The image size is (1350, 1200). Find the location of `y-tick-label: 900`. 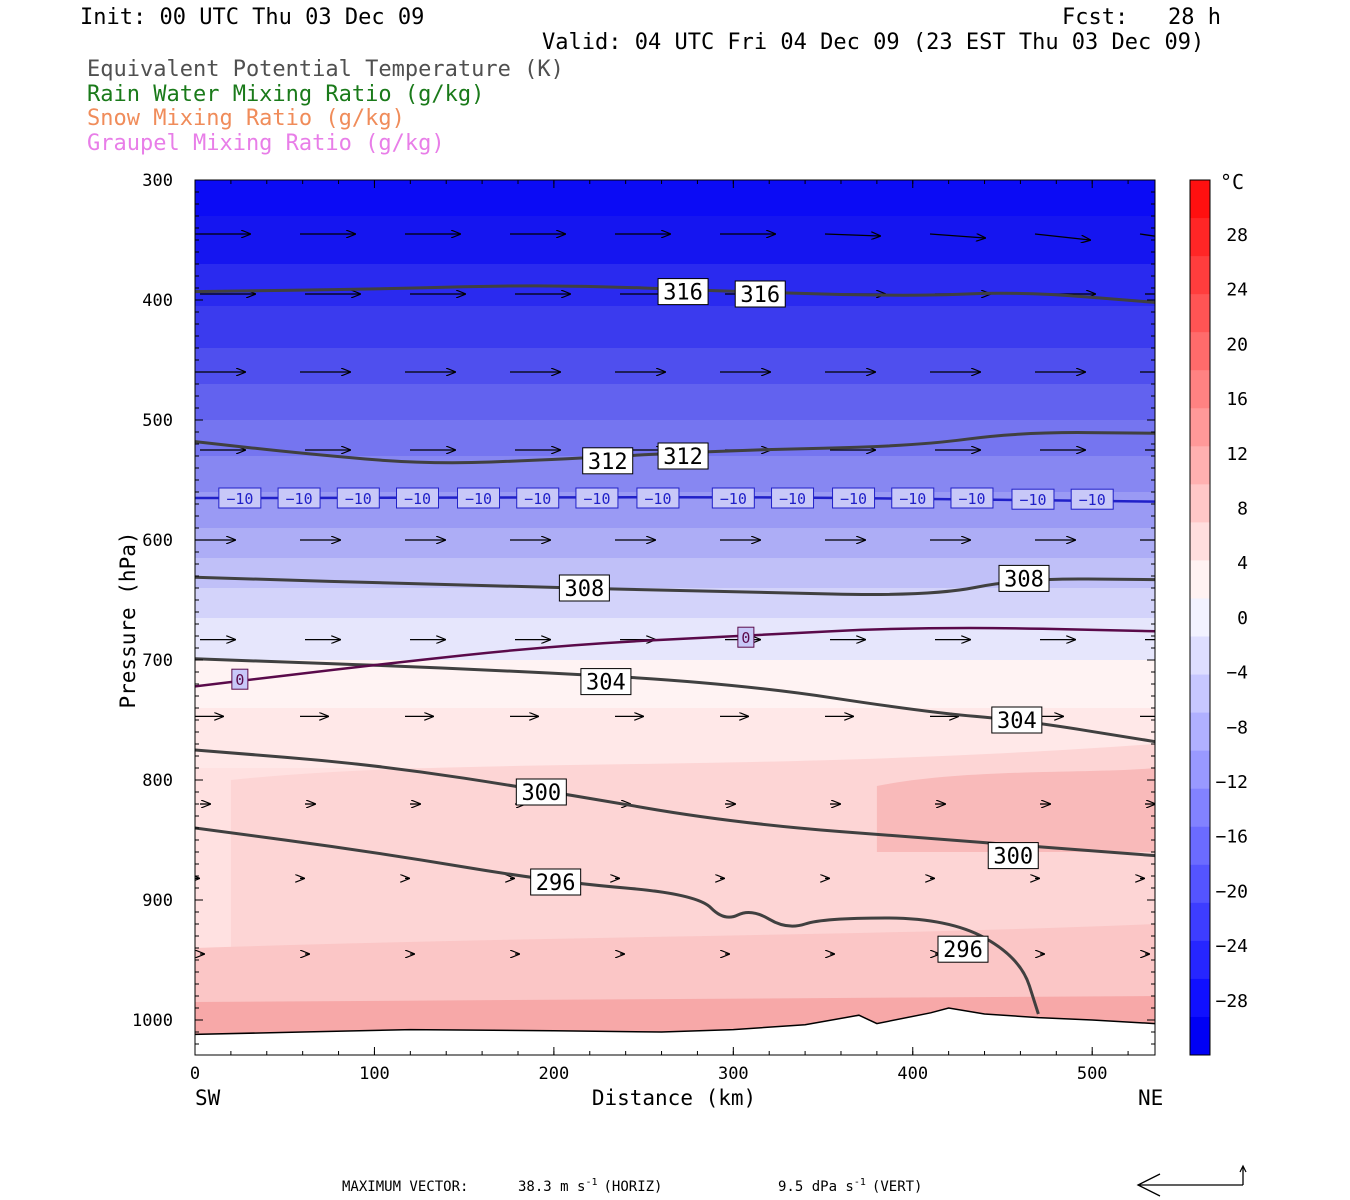

y-tick-label: 900 is located at coordinates (157, 901).